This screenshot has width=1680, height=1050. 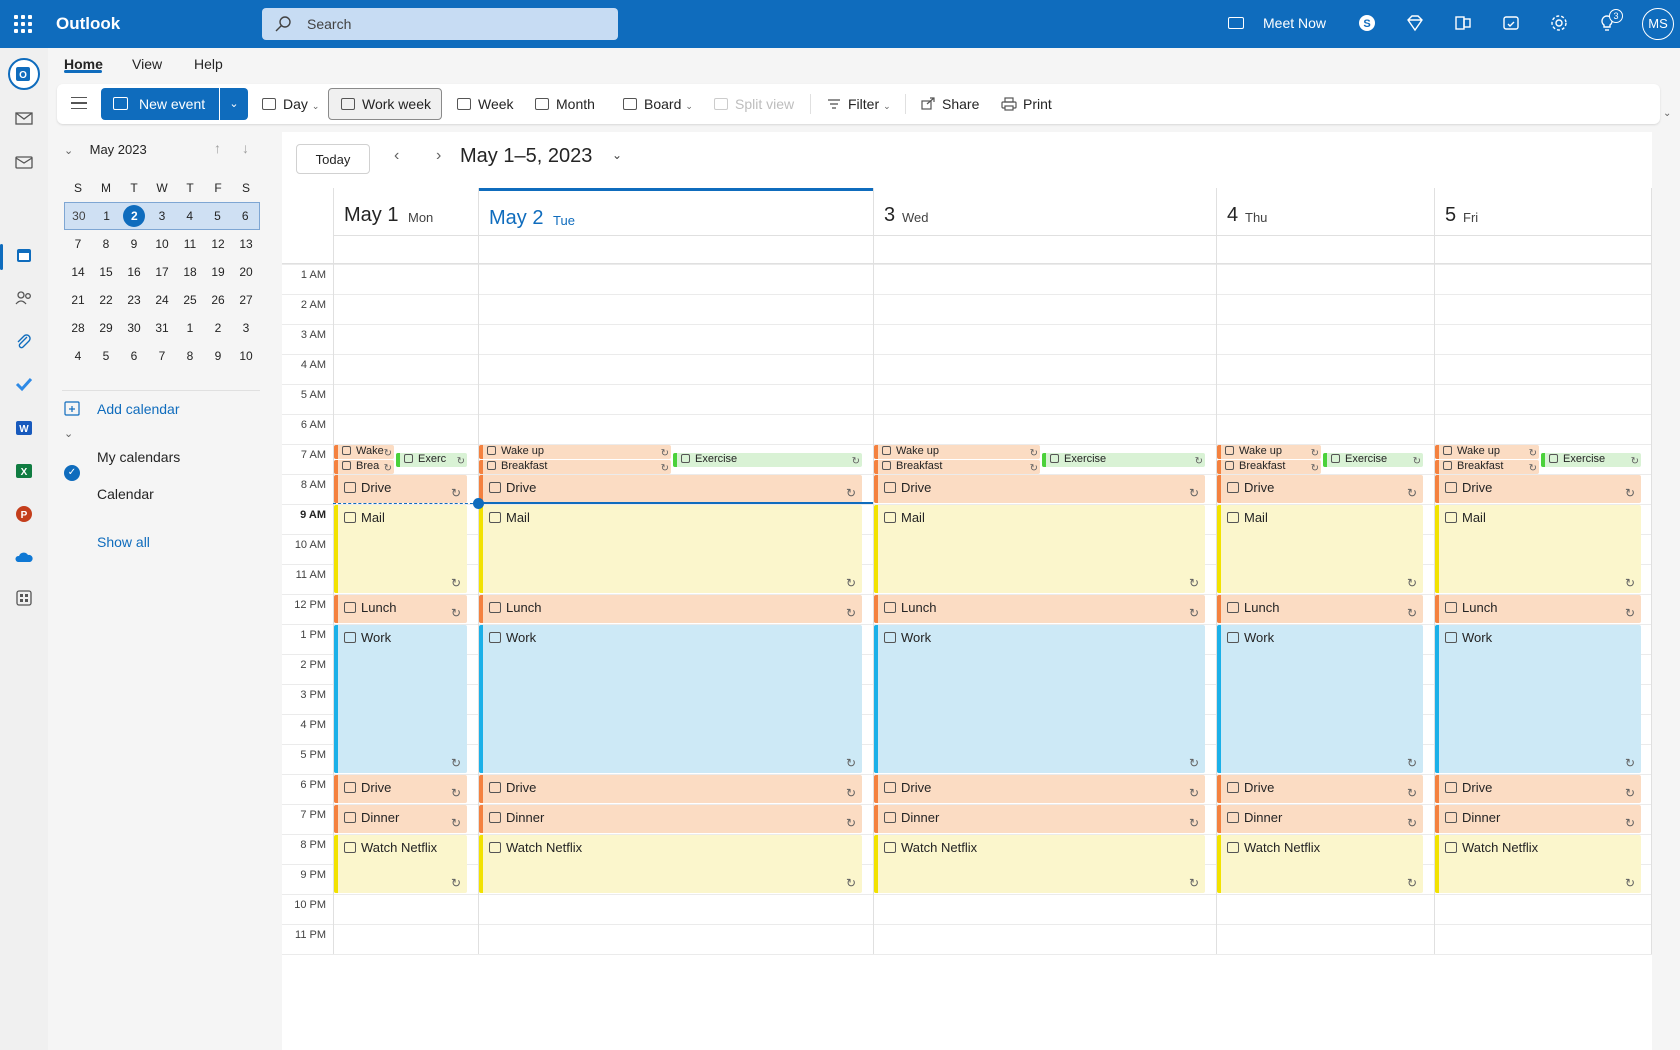 What do you see at coordinates (78, 300) in the screenshot?
I see `mini-calendar-day: 21` at bounding box center [78, 300].